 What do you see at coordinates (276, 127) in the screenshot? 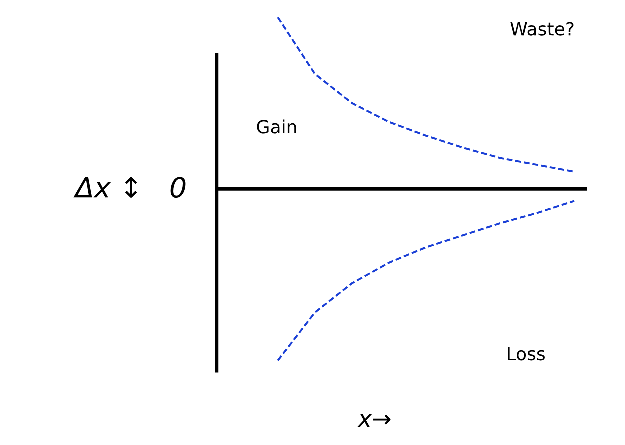
I see `annotation: Gain` at bounding box center [276, 127].